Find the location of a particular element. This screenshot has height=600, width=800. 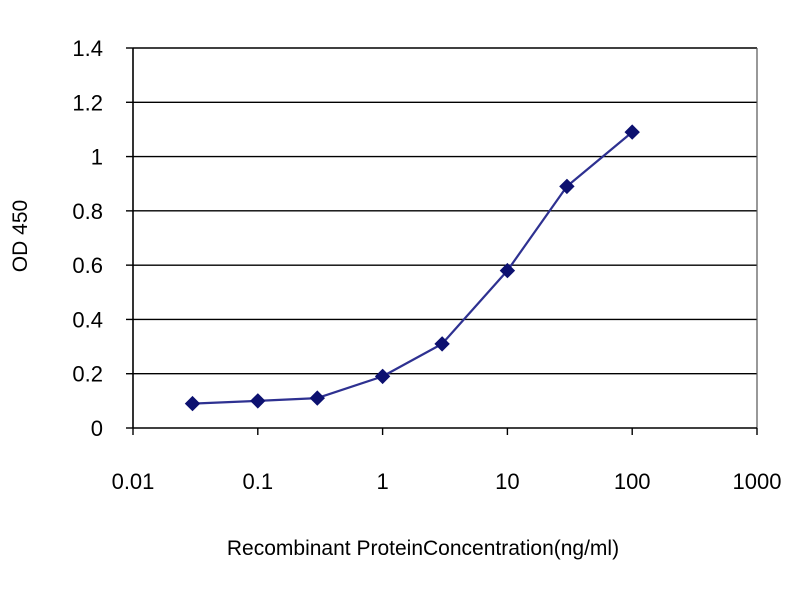

y-axis-title: OD 450 is located at coordinates (20, 236).